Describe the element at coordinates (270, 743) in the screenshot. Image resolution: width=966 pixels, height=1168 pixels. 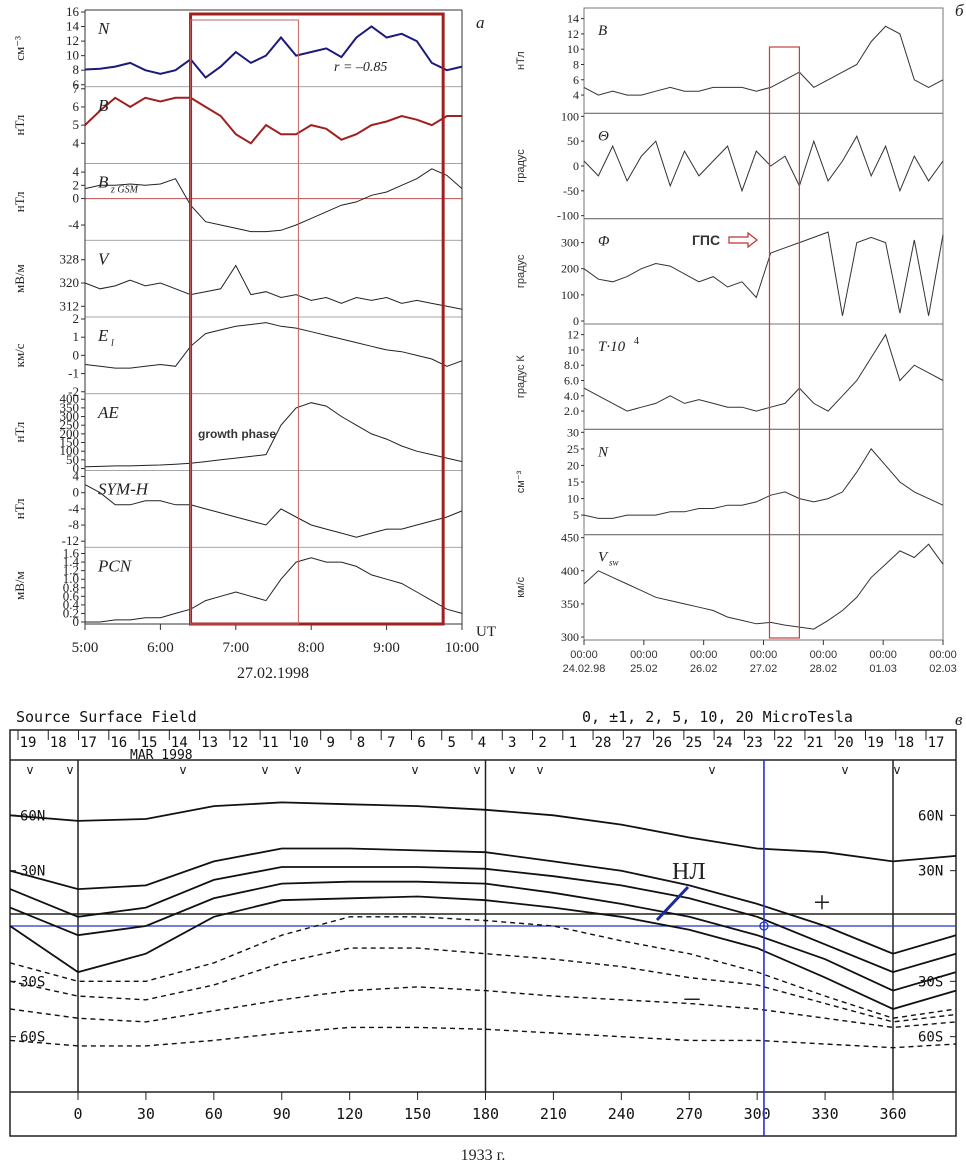
I see `day-tick-label: 11` at that location.